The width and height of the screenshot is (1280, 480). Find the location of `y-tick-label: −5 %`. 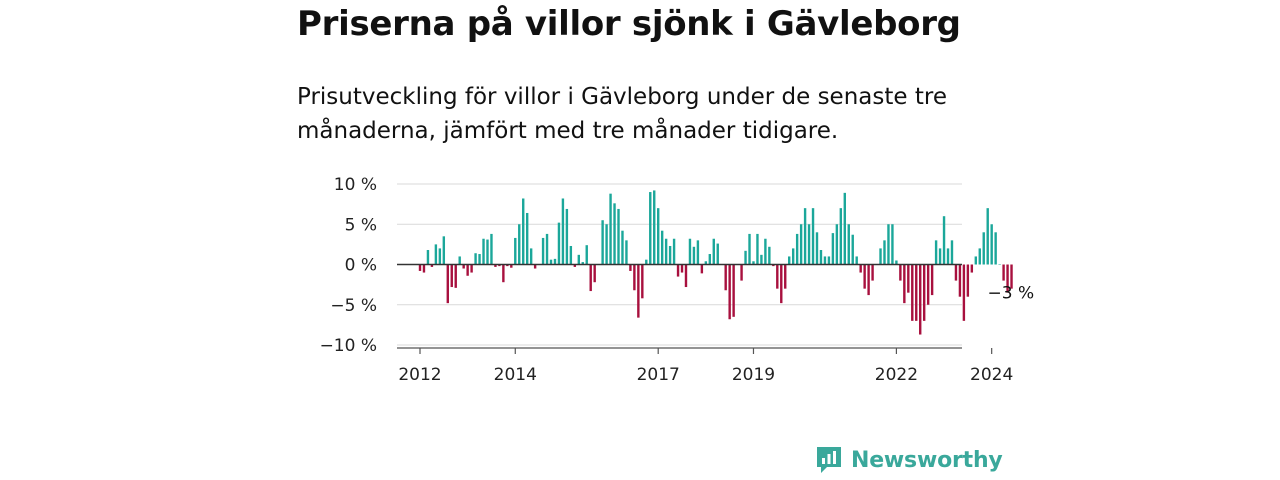

y-tick-label: −5 % is located at coordinates (353, 306).